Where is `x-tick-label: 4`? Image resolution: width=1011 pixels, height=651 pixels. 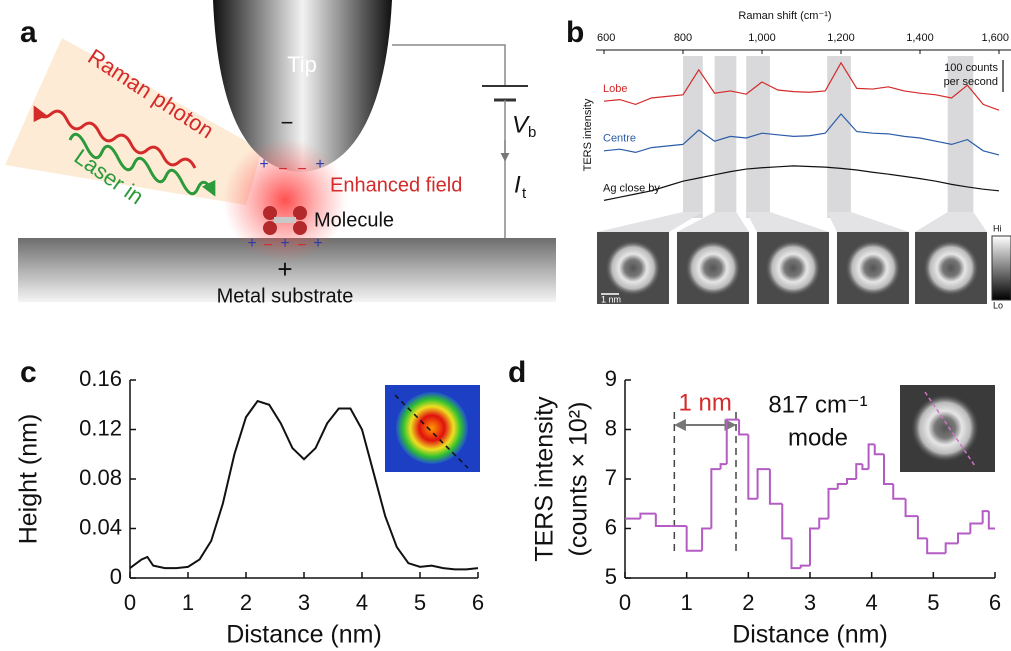 x-tick-label: 4 is located at coordinates (872, 602).